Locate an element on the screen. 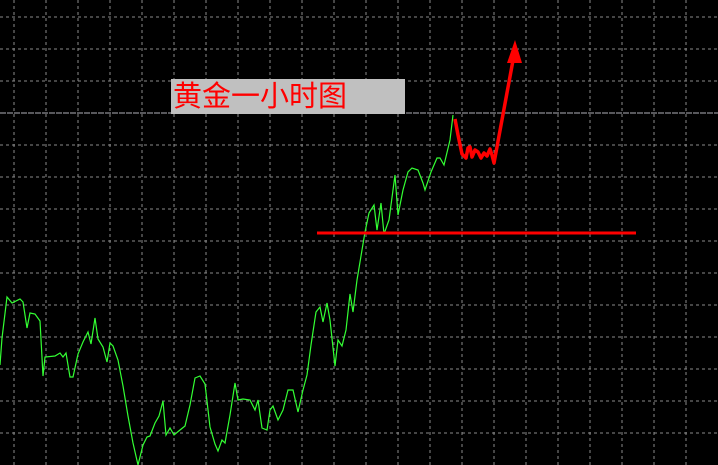 This screenshot has width=718, height=465. title-label-box is located at coordinates (288, 96).